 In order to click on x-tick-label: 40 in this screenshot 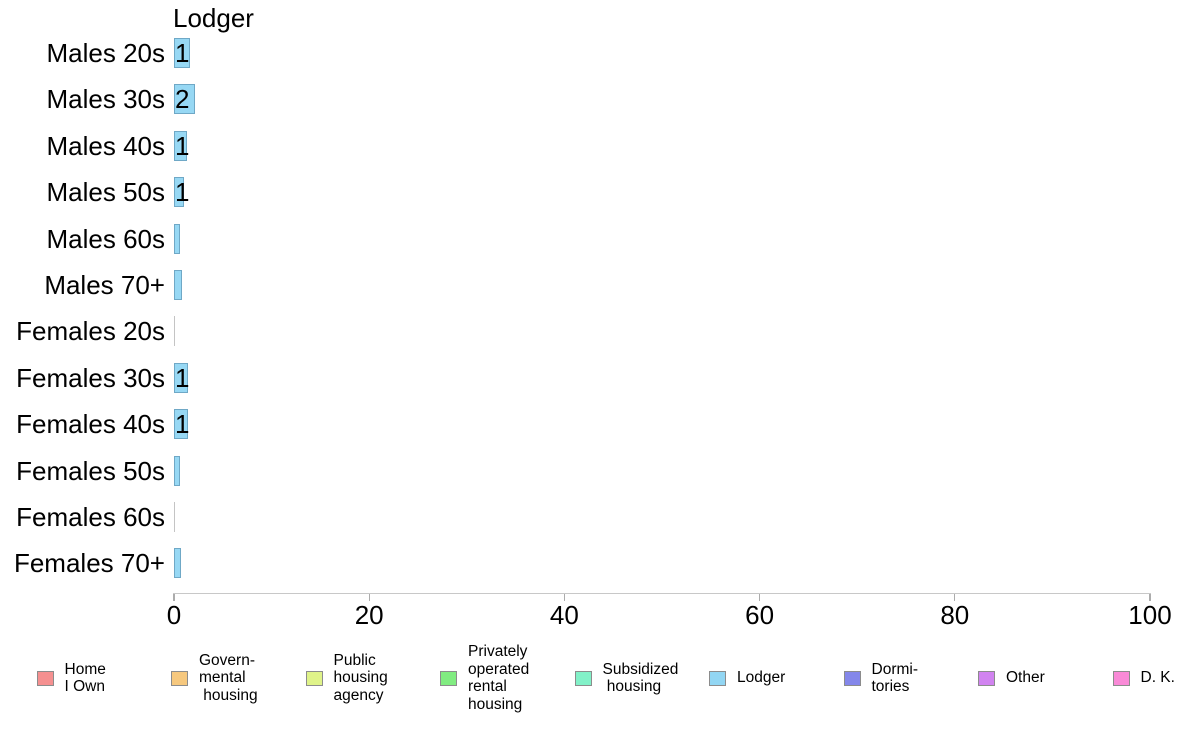, I will do `click(564, 615)`.